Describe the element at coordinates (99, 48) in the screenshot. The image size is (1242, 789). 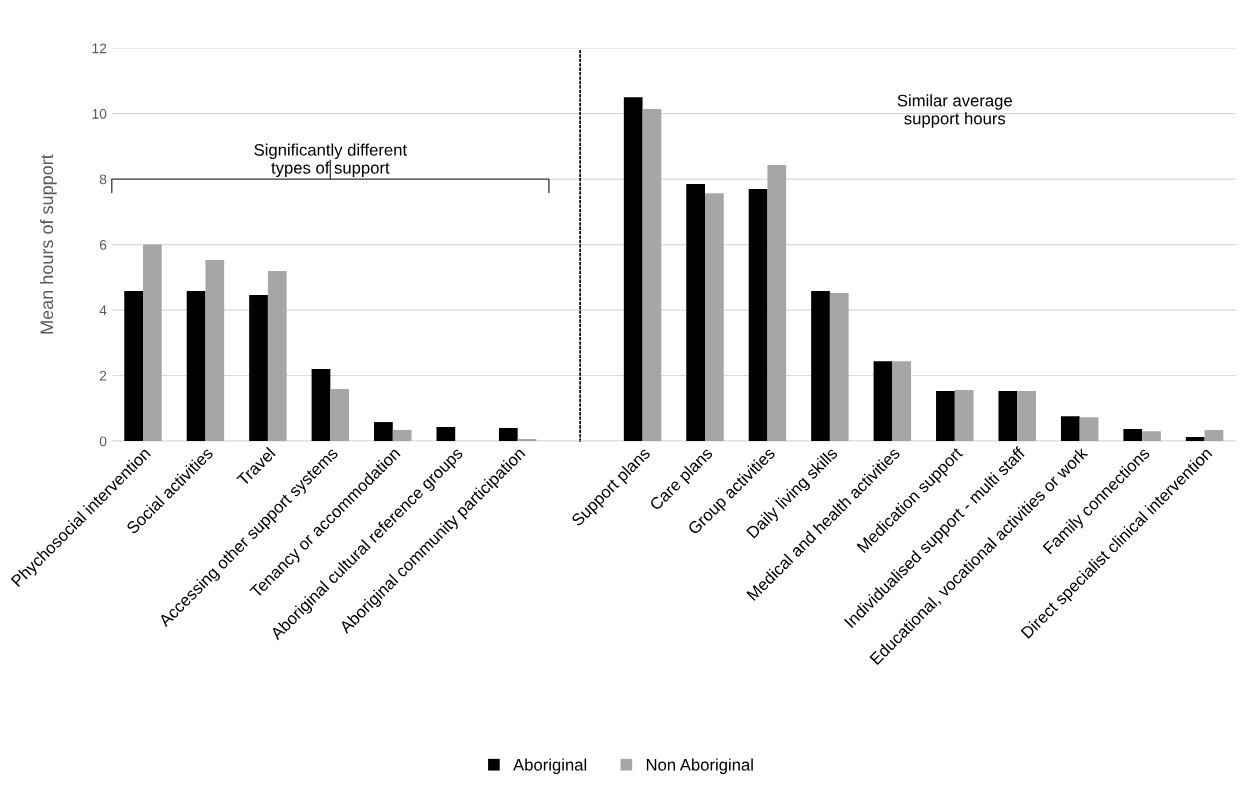
I see `y-tick-label: 12` at that location.